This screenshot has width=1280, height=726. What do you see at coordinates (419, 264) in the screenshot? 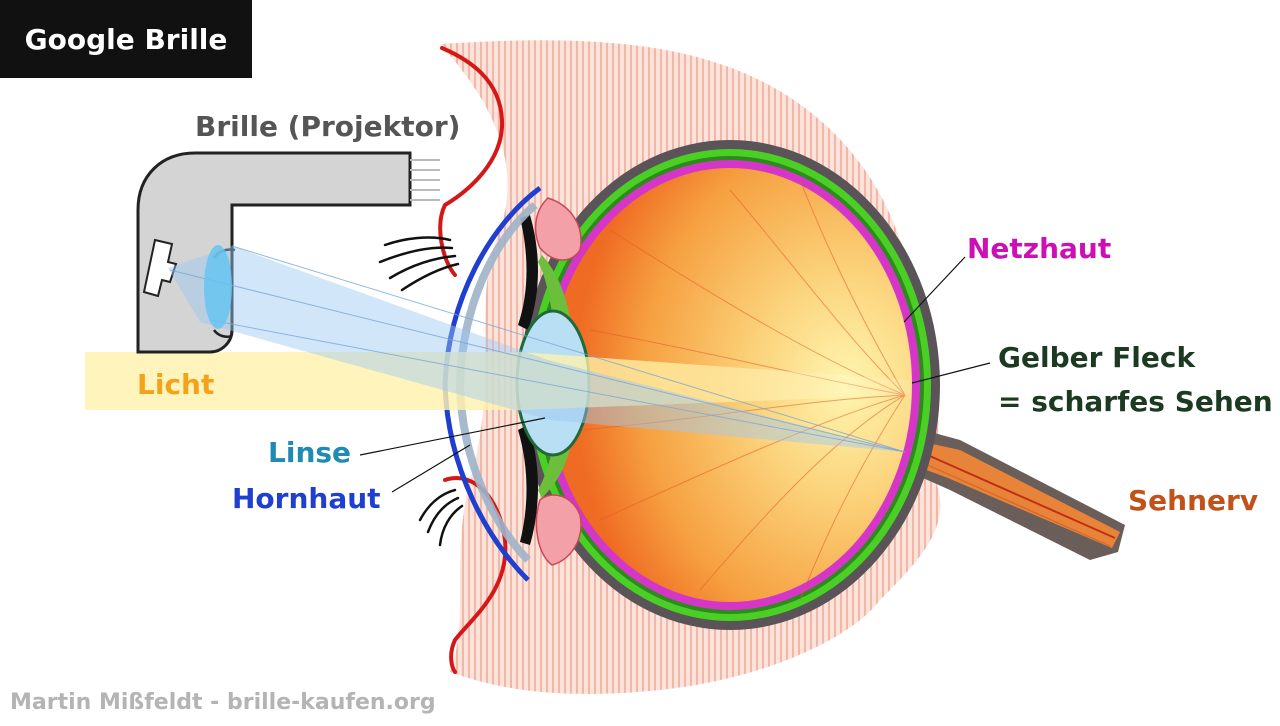
I see `upper-eyelashes` at bounding box center [419, 264].